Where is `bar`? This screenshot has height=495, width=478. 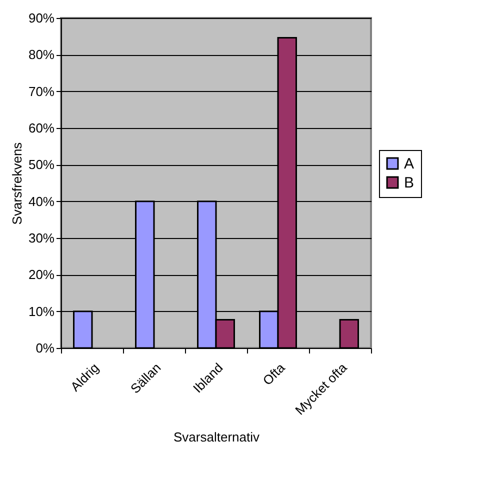
bar is located at coordinates (349, 334).